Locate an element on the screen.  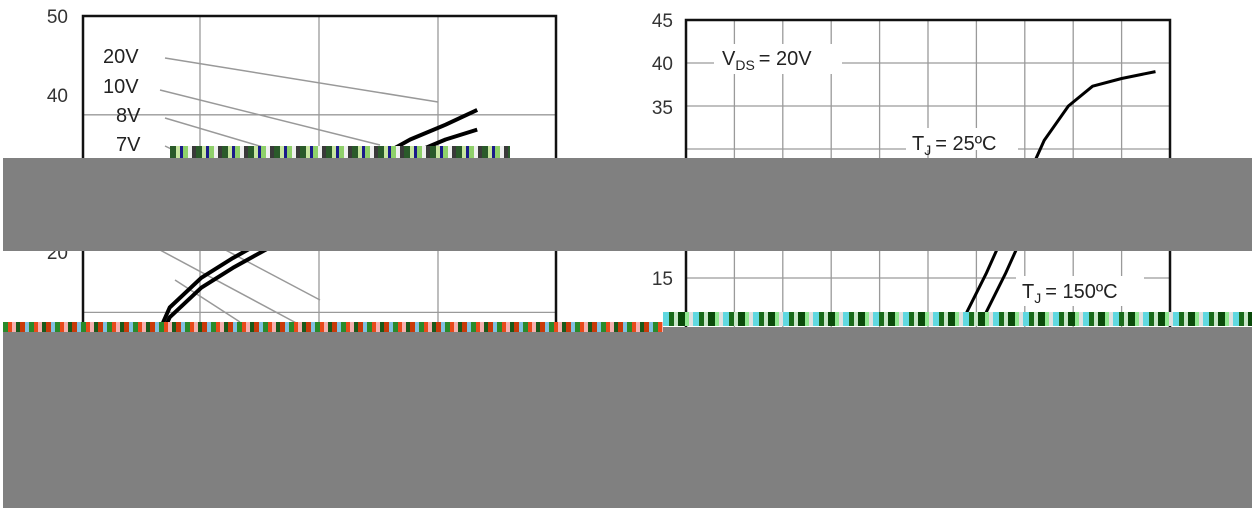
tj25-annotation: TJ = 25ºC is located at coordinates (954, 145).